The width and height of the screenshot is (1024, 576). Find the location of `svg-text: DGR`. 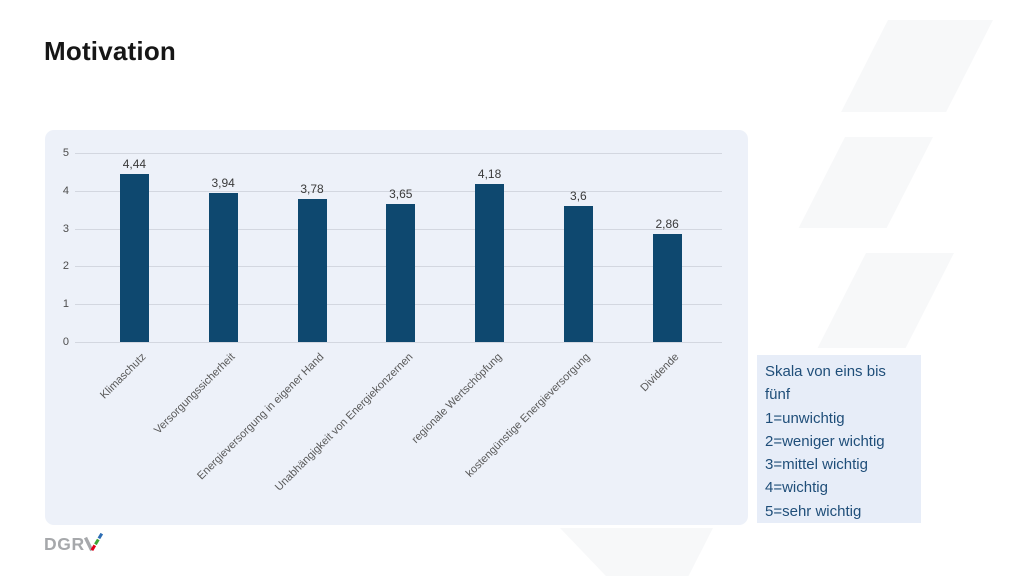

svg-text: DGR is located at coordinates (64, 544).